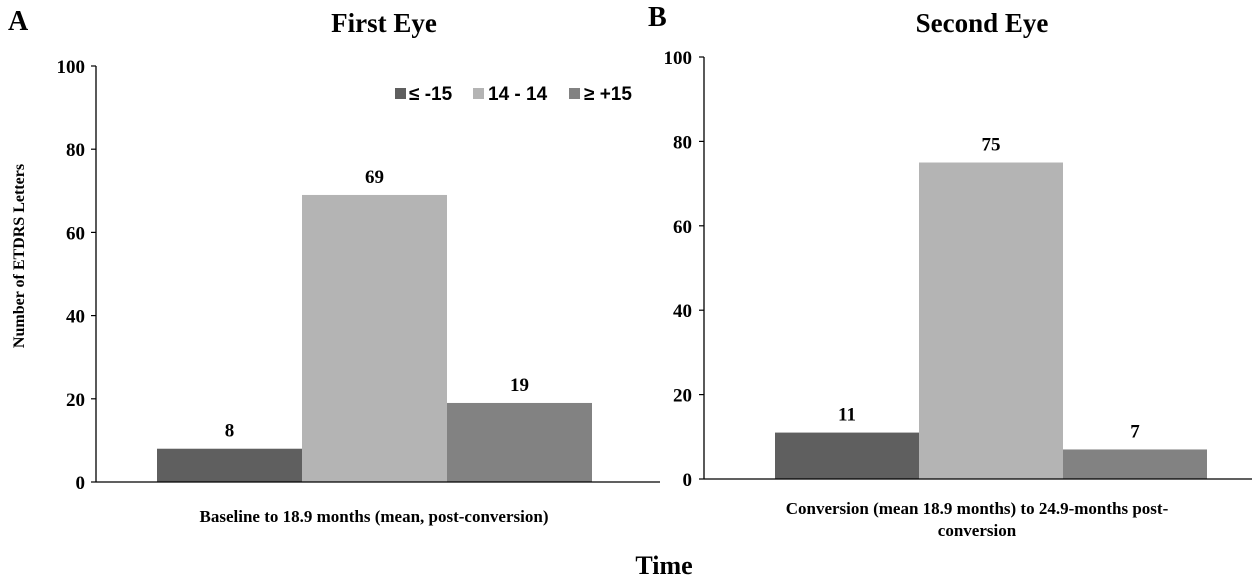 The image size is (1258, 584). I want to click on bar-second-eye-stable, so click(991, 320).